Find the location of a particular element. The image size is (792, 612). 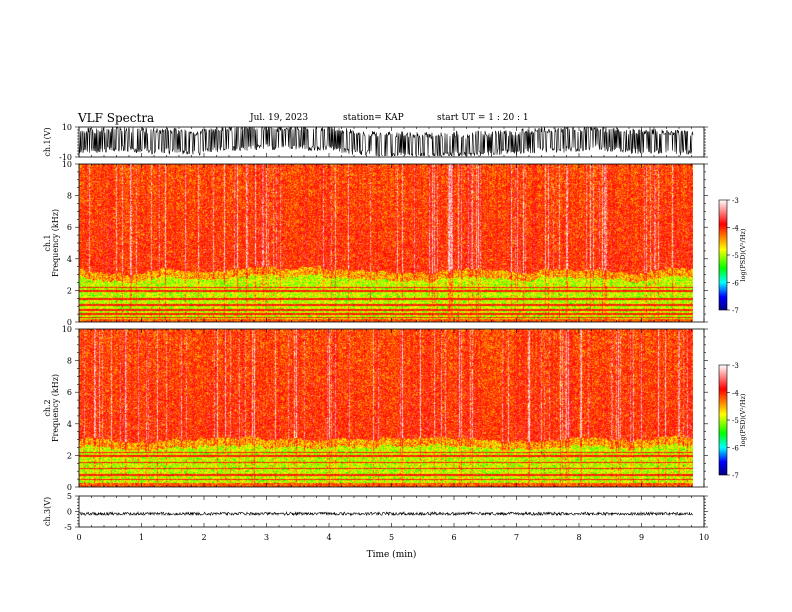

x-tick-label: 3 is located at coordinates (266, 537).